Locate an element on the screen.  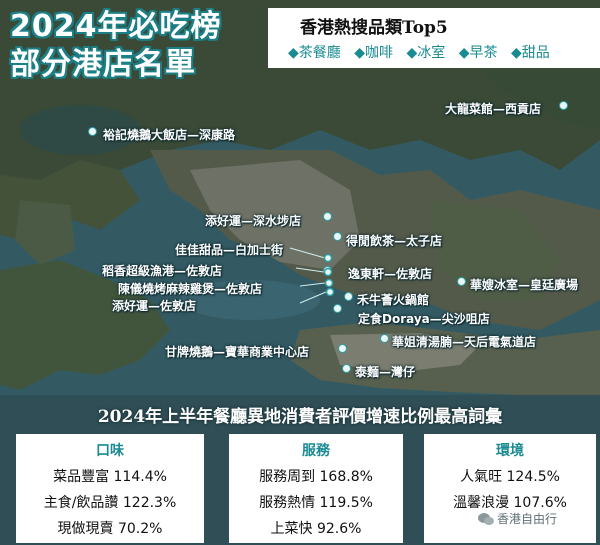
title-line-1: 2024年必吃榜 is located at coordinates (116, 26).